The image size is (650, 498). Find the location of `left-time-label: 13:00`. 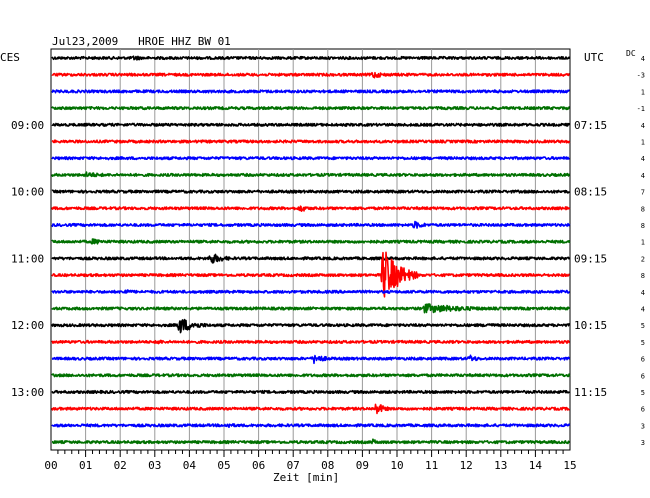

left-time-label: 13:00 is located at coordinates (27, 392).